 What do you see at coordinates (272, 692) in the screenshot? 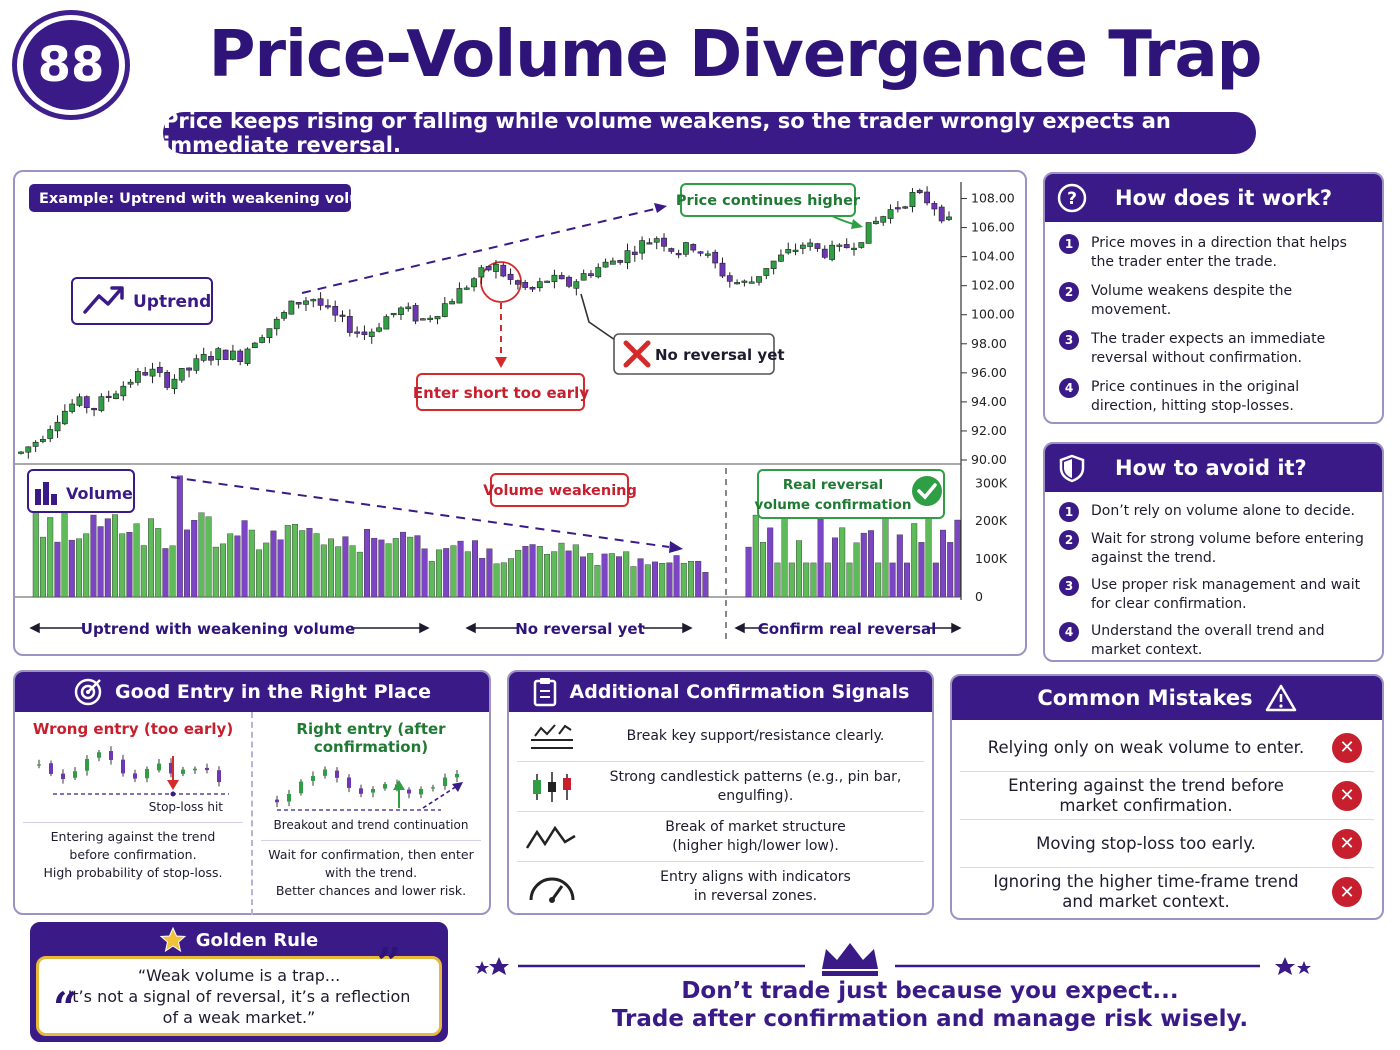
I see `good-entry-title: Good Entry in the Right Place` at bounding box center [272, 692].